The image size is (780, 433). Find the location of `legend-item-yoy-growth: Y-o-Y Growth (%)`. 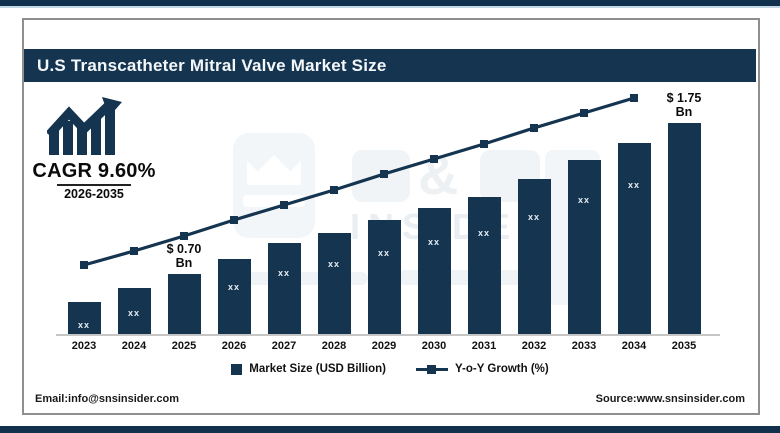

legend-item-yoy-growth: Y-o-Y Growth (%) is located at coordinates (482, 369).